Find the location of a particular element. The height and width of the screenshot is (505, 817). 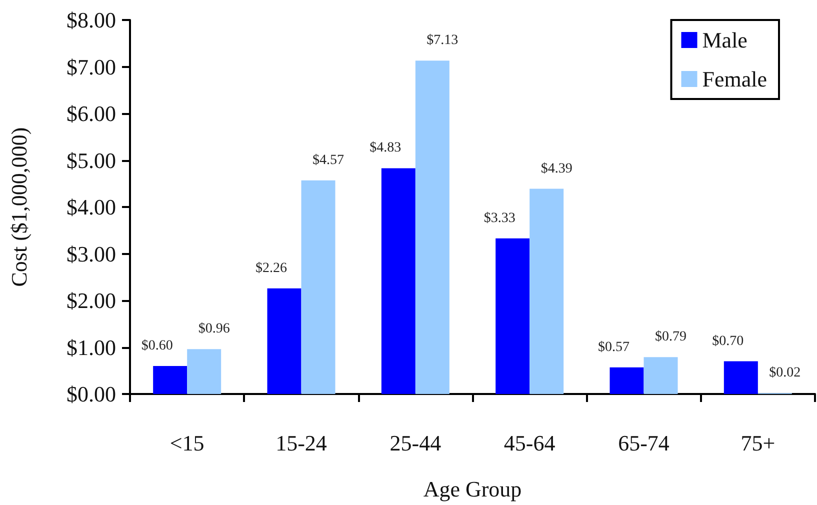

data-label: $2.26 is located at coordinates (271, 268).